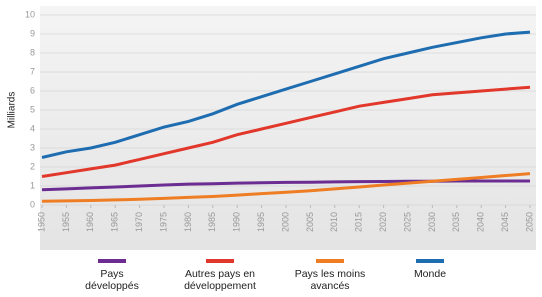 The height and width of the screenshot is (297, 542). I want to click on y-tick-label: 3, so click(32, 147).